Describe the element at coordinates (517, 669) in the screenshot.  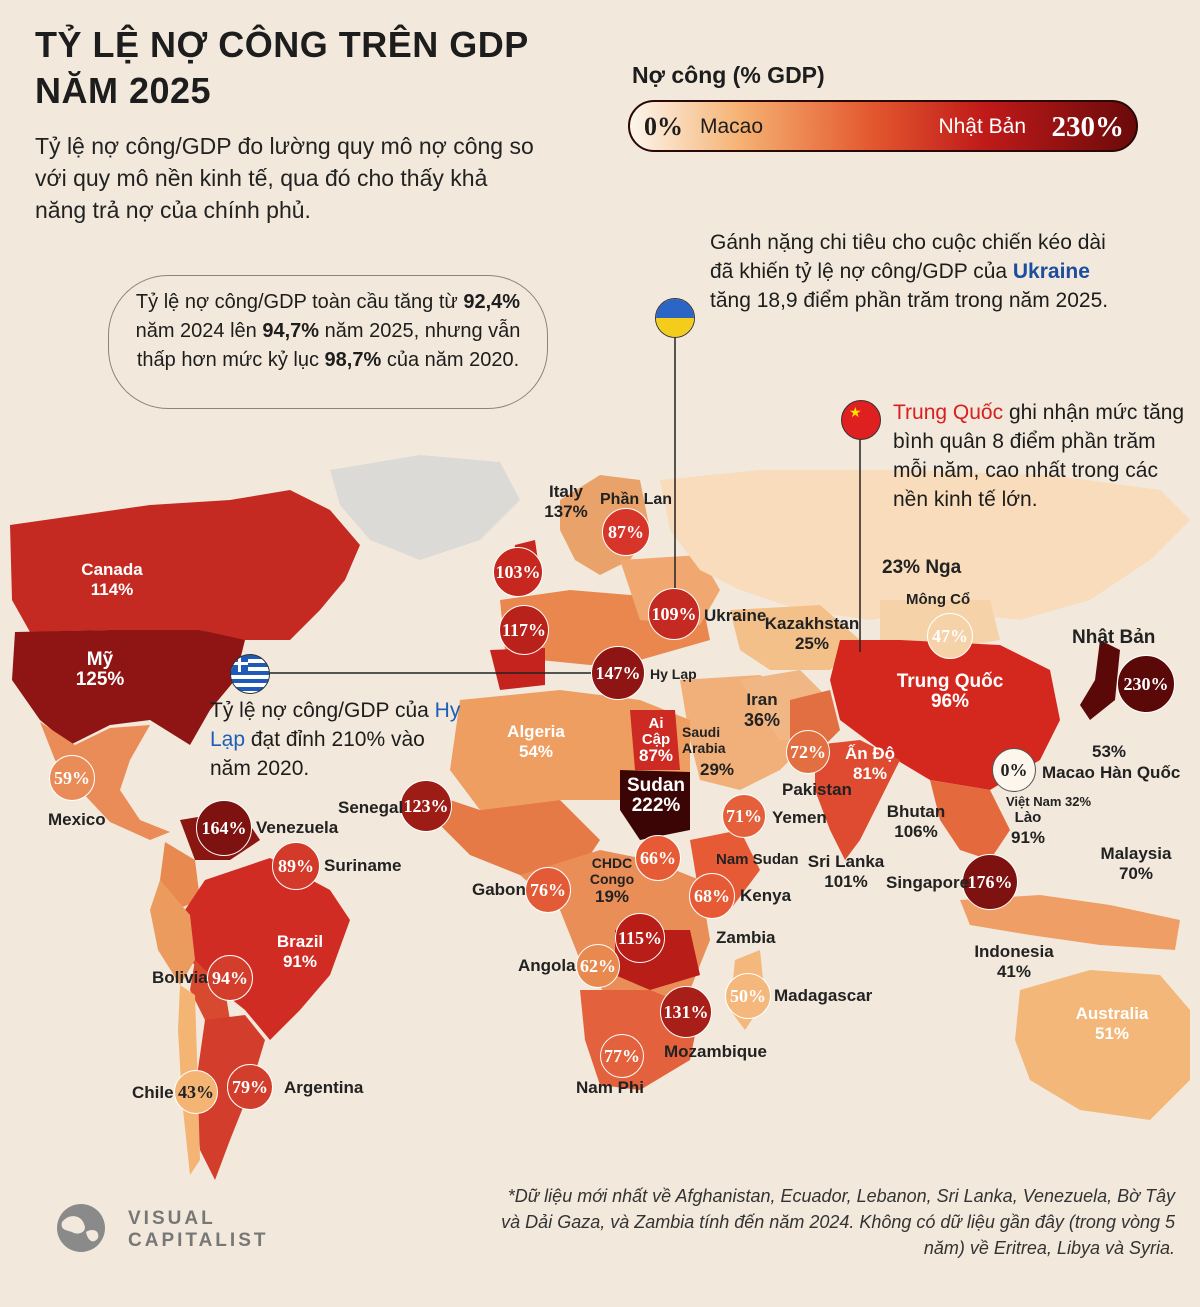
I see `spain-shape` at that location.